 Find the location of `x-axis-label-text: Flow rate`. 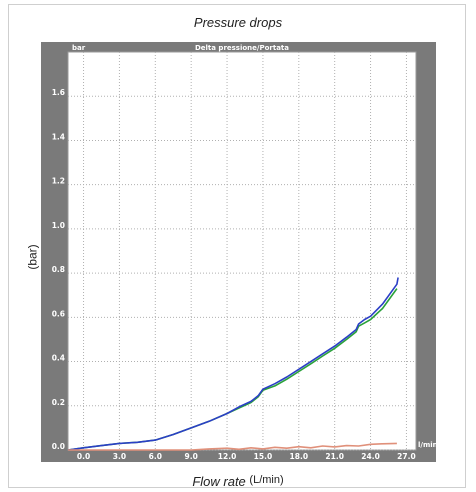

x-axis-label-text: Flow rate is located at coordinates (219, 481).